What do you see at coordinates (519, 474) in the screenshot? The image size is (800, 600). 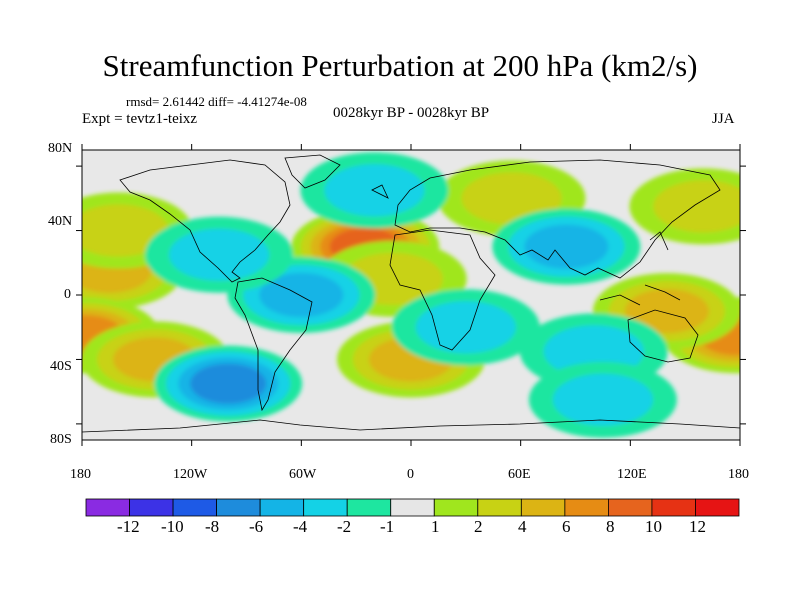 I see `lon-label-60e: 60E` at bounding box center [519, 474].